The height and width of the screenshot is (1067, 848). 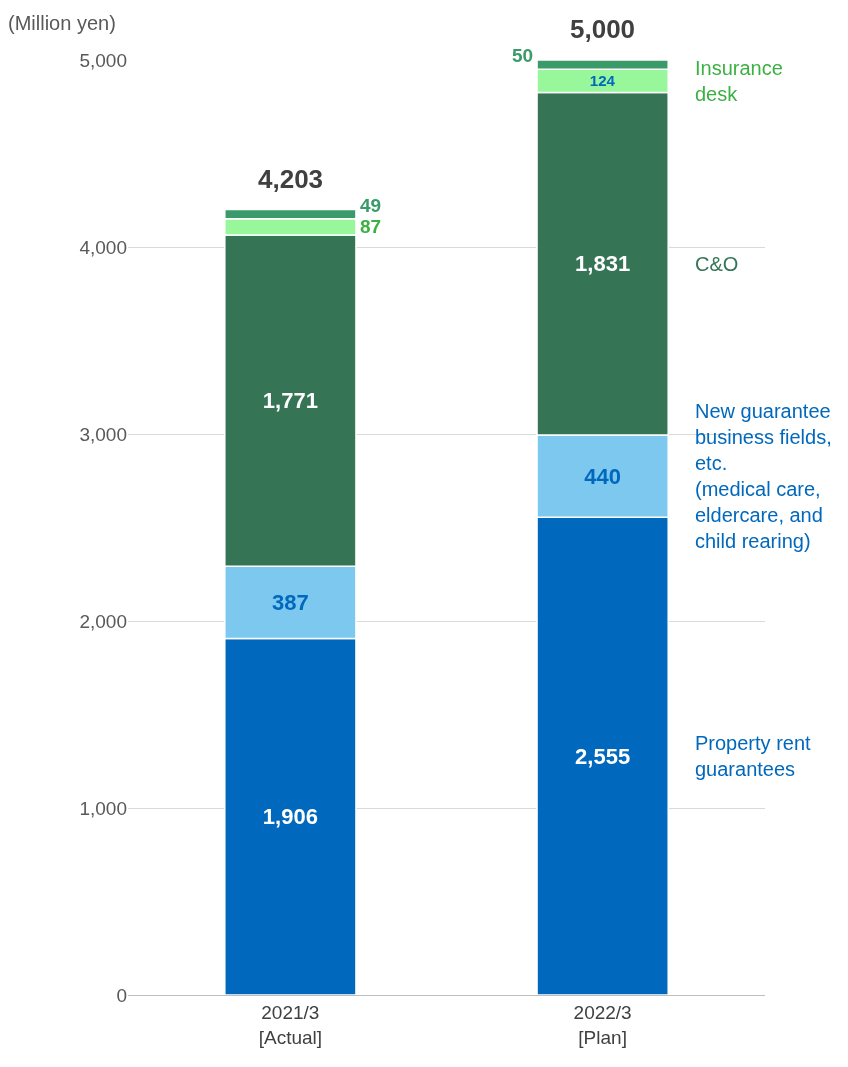 What do you see at coordinates (290, 817) in the screenshot?
I see `data-label: 1,906` at bounding box center [290, 817].